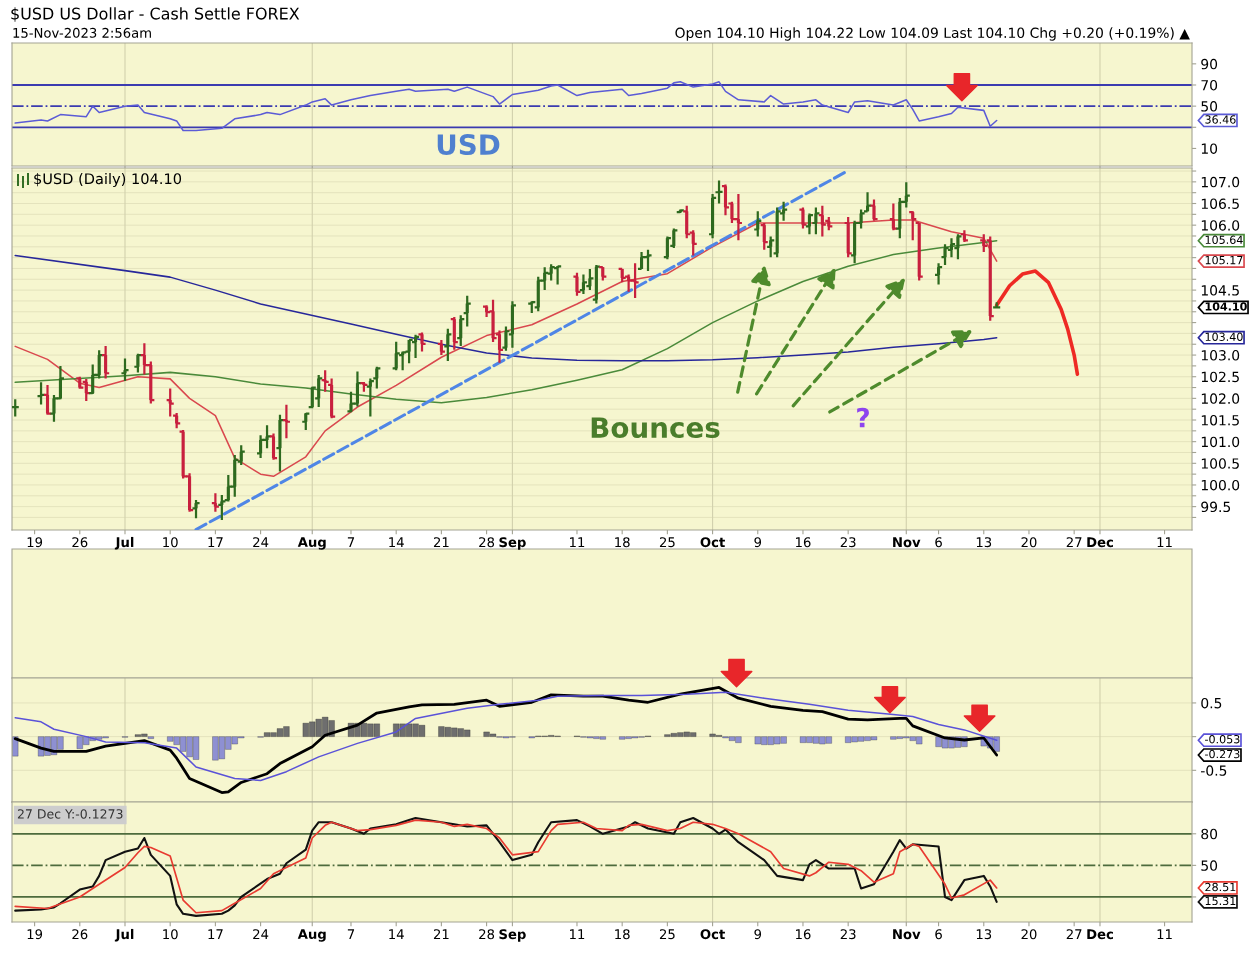 The width and height of the screenshot is (1257, 954). I want to click on text: 105.64, so click(1224, 239).